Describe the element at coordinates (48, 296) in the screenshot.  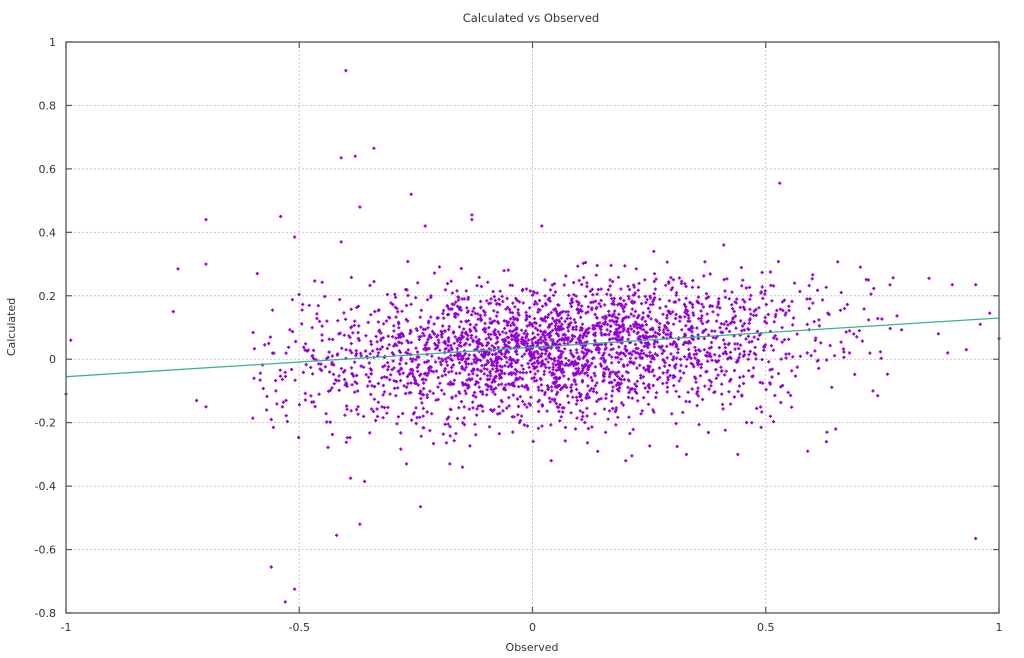
I see `y-tick-label: 0.2` at that location.